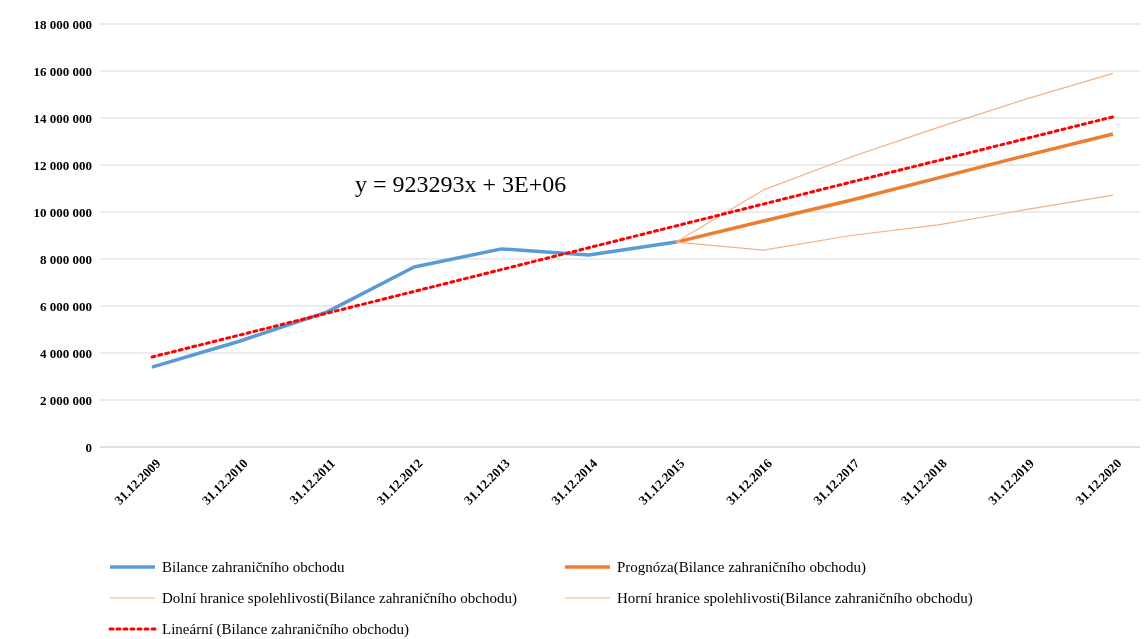 Image resolution: width=1144 pixels, height=639 pixels. What do you see at coordinates (62, 24) in the screenshot?
I see `y-tick-label: 18 000 000` at bounding box center [62, 24].